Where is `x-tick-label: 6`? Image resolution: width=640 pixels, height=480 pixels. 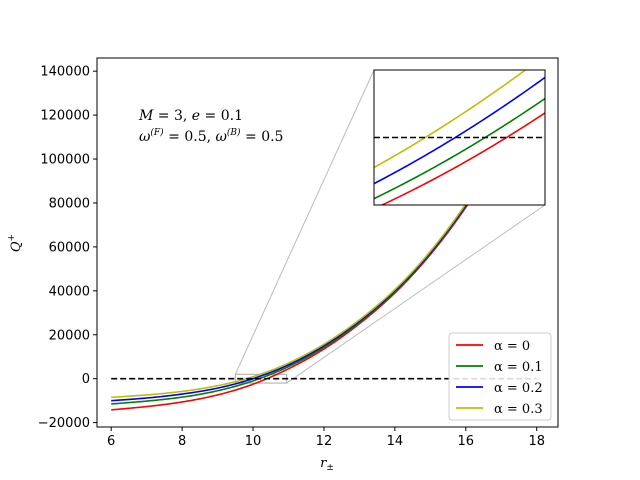 x-tick-label: 6 is located at coordinates (111, 441).